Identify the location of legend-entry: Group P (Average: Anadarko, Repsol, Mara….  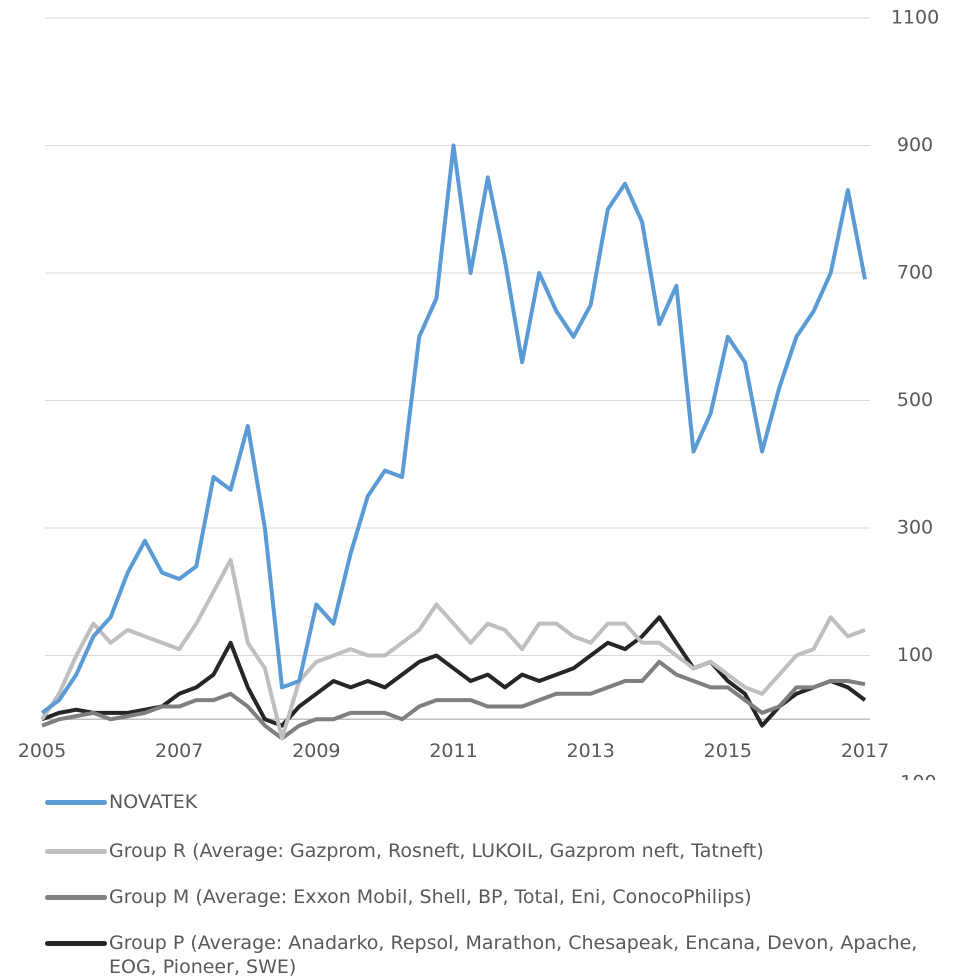
(485, 955).